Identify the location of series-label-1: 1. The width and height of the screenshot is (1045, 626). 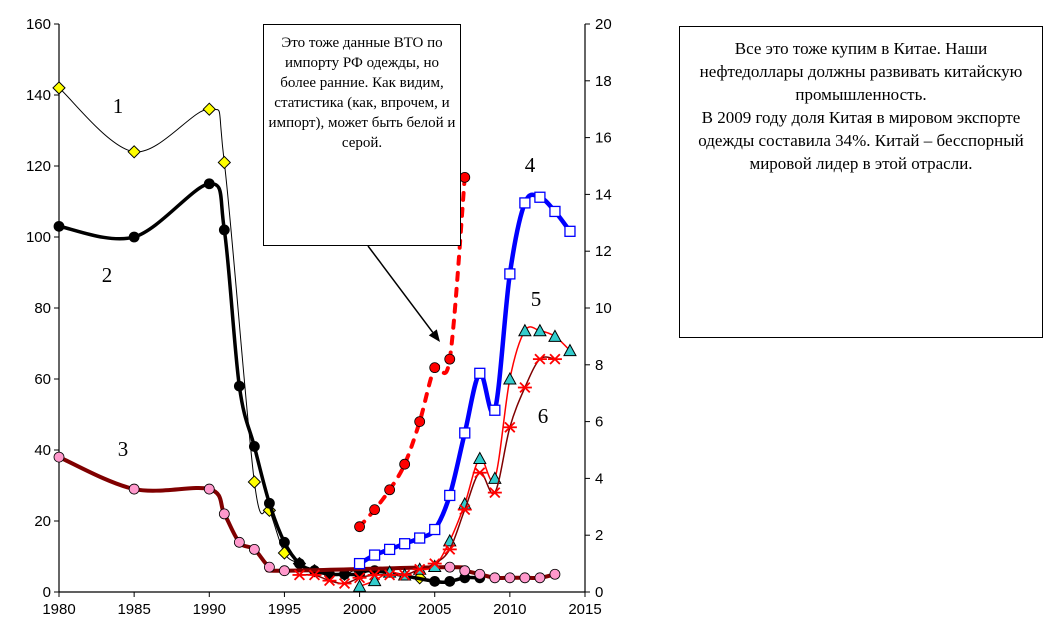
(118, 106).